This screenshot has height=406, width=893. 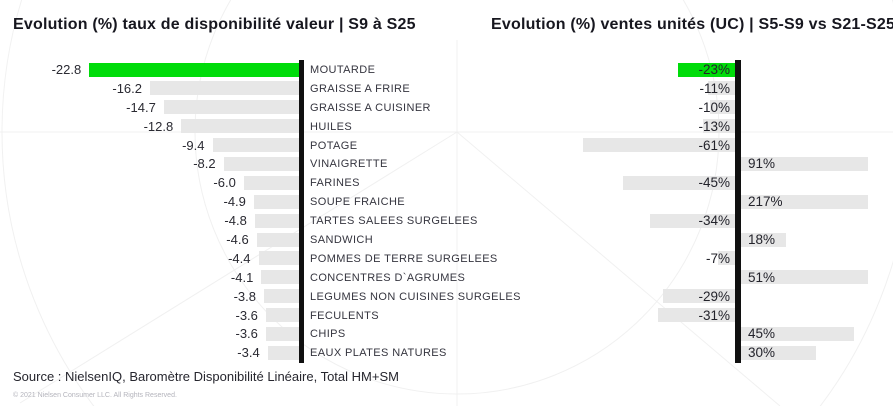 What do you see at coordinates (446, 69) in the screenshot?
I see `chart-row: -22.8 MOUTARDE -23%` at bounding box center [446, 69].